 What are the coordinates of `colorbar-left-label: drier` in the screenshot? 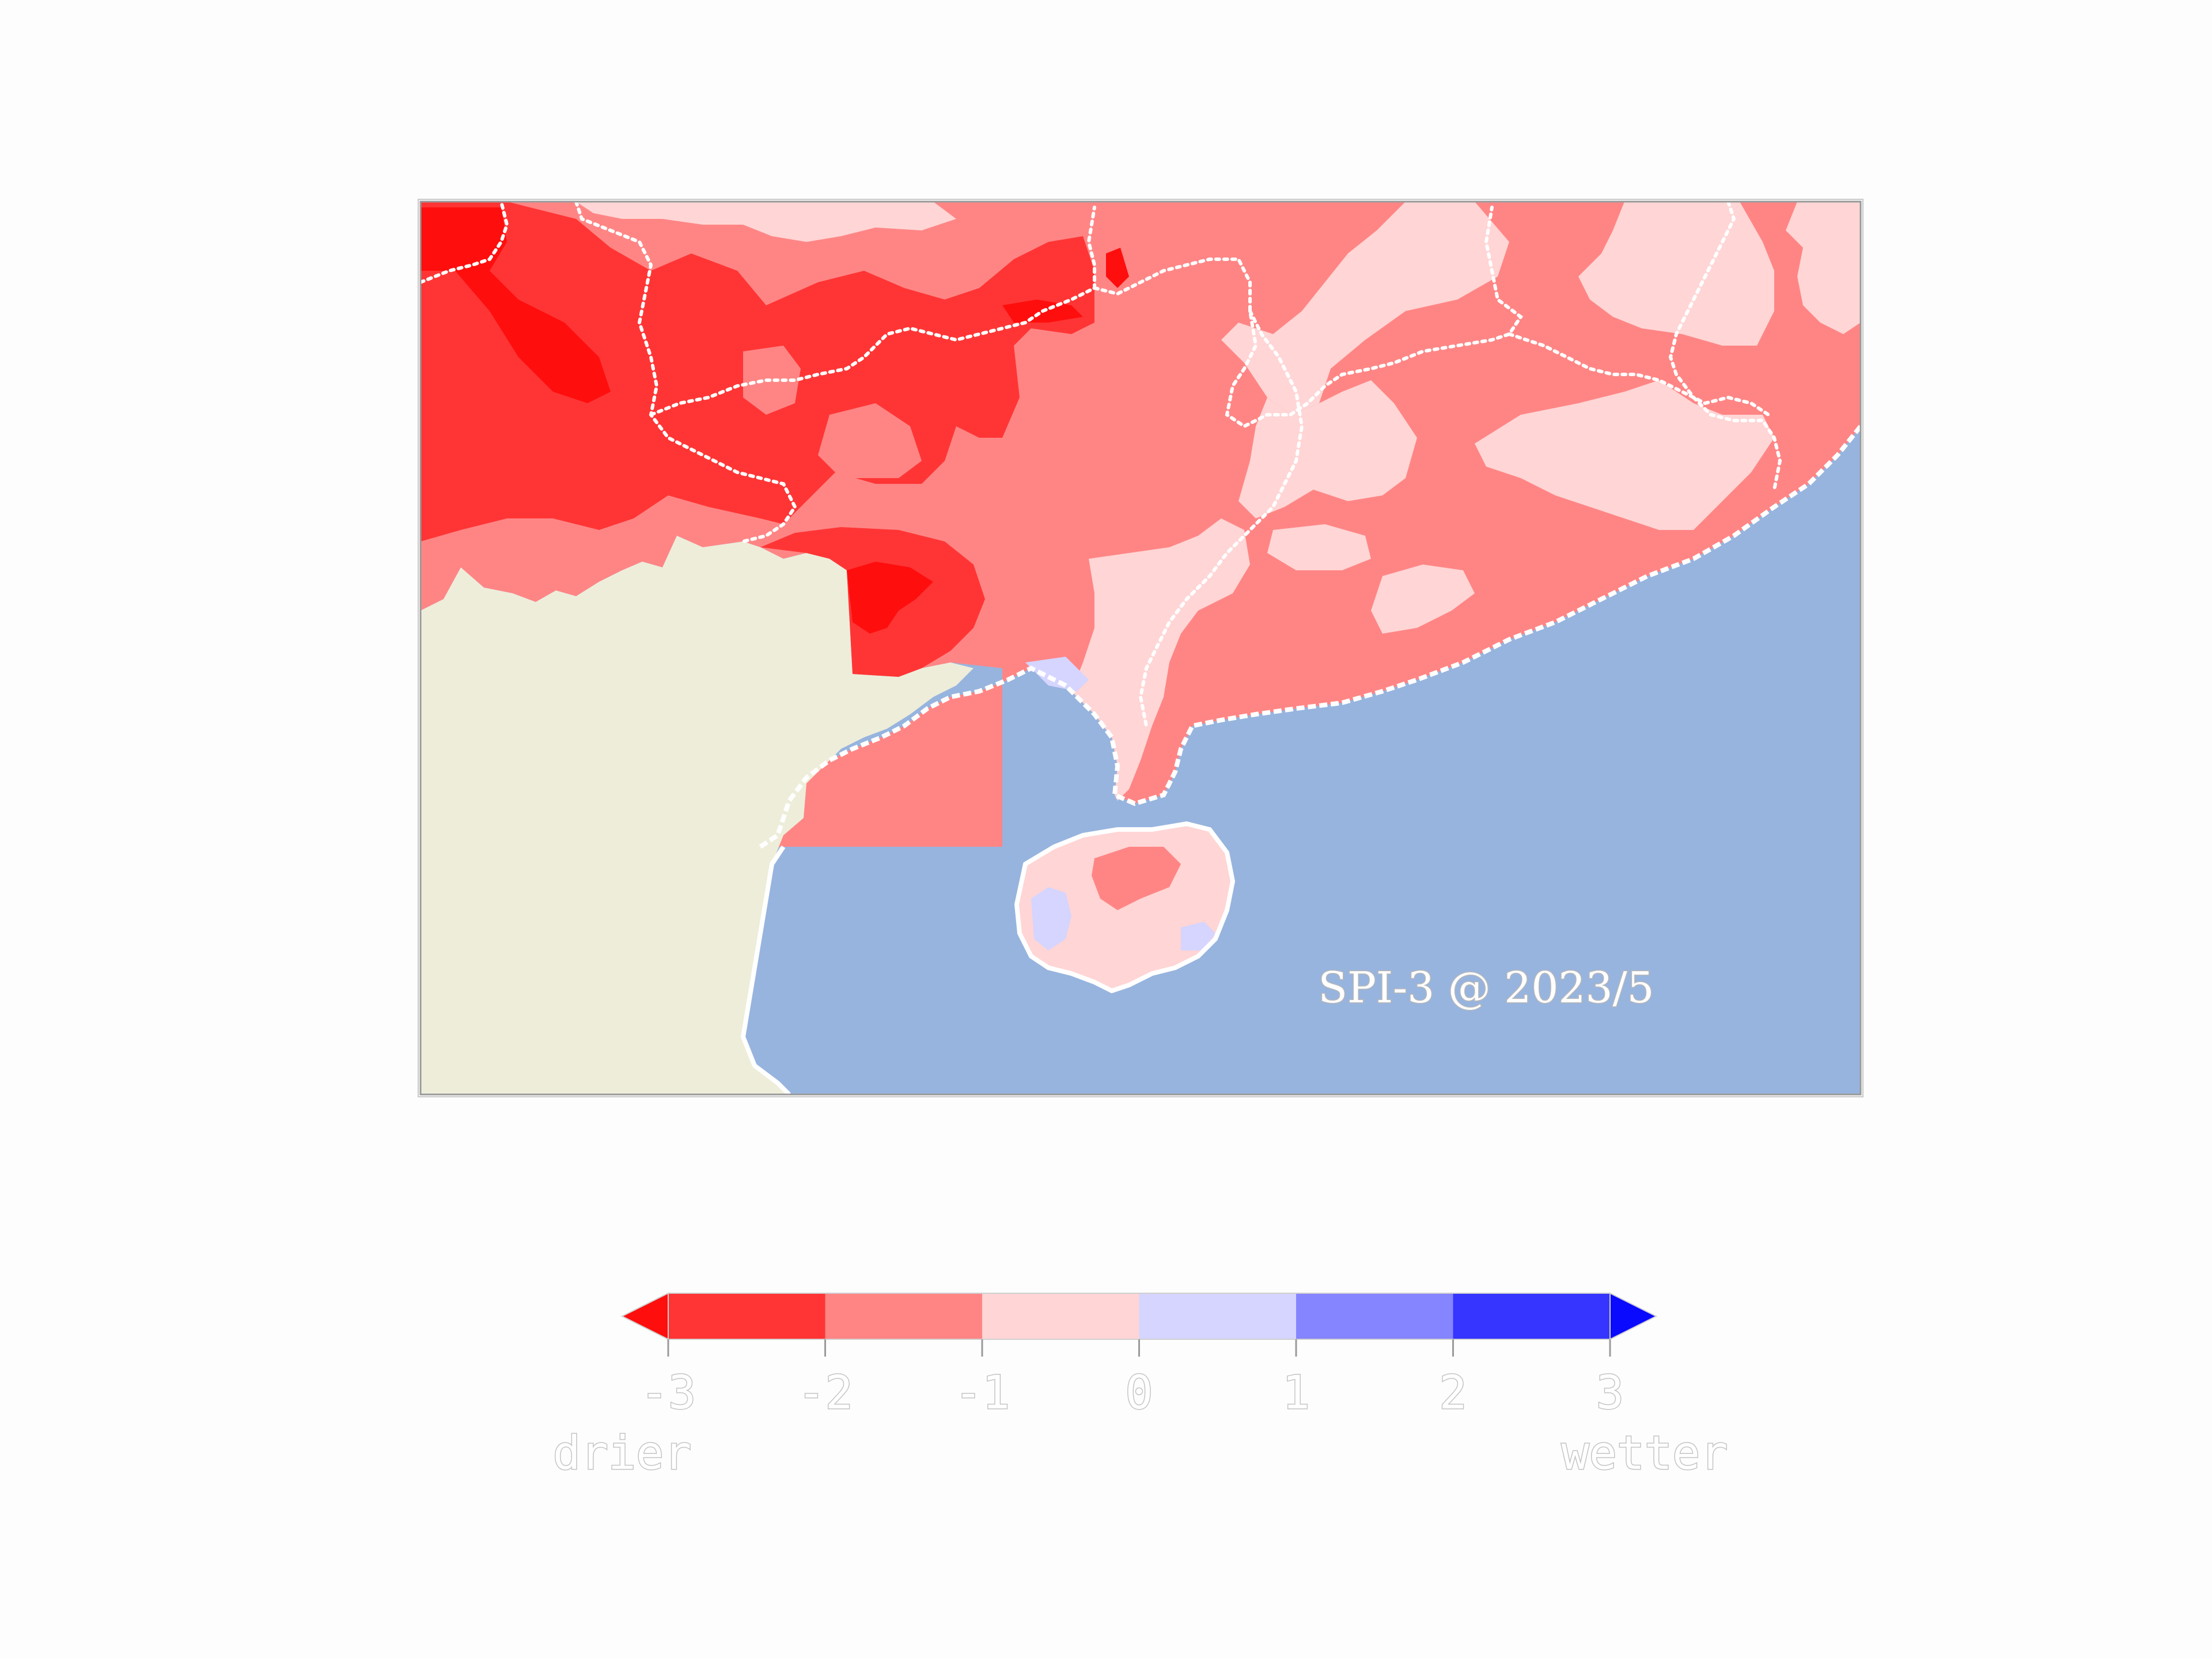 It's located at (622, 1453).